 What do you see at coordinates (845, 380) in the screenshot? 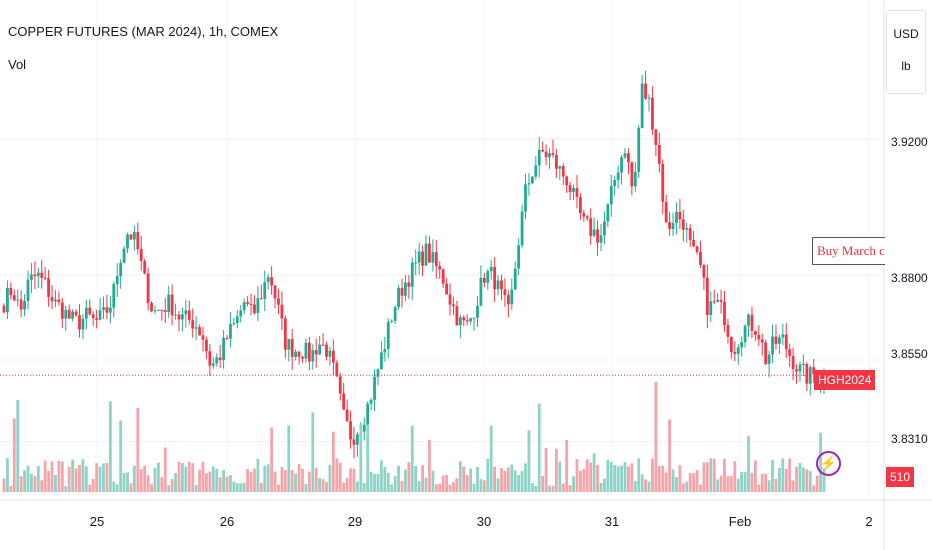
I see `symbol-price-tag: HGH2024` at bounding box center [845, 380].